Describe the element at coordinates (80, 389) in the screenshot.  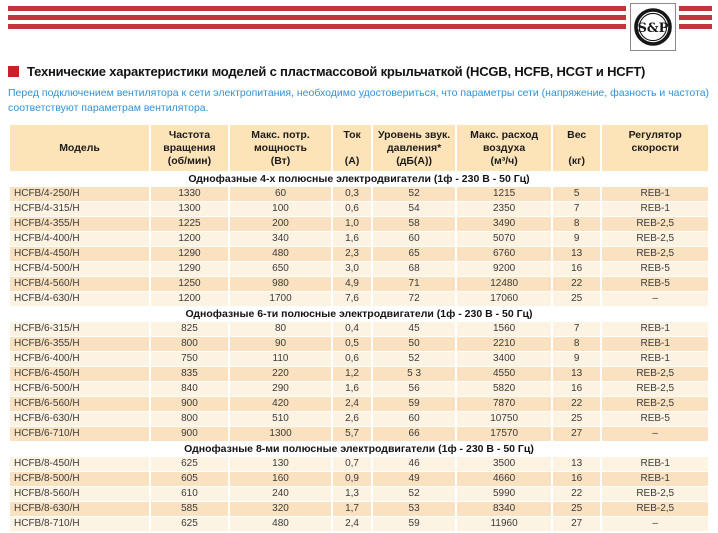
I see `cell-model: HCFB/6-500/H` at that location.